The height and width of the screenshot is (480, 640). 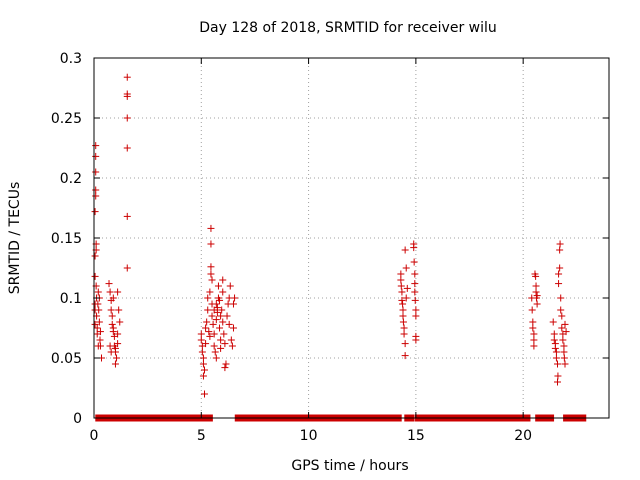 I want to click on y-axis-label: SRMTID / TECUs, so click(x=15, y=238).